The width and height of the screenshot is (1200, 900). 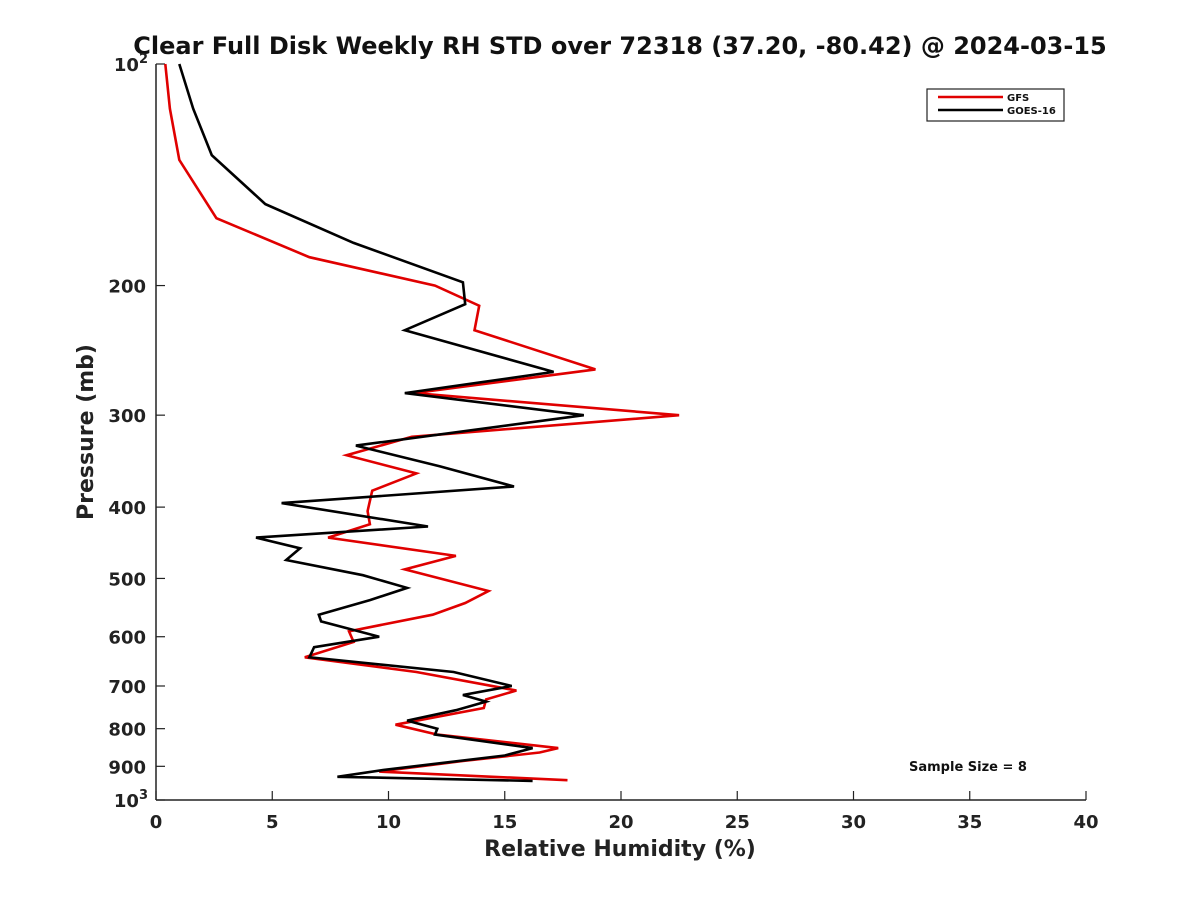 What do you see at coordinates (127, 730) in the screenshot?
I see `y-tick-label: 800` at bounding box center [127, 730].